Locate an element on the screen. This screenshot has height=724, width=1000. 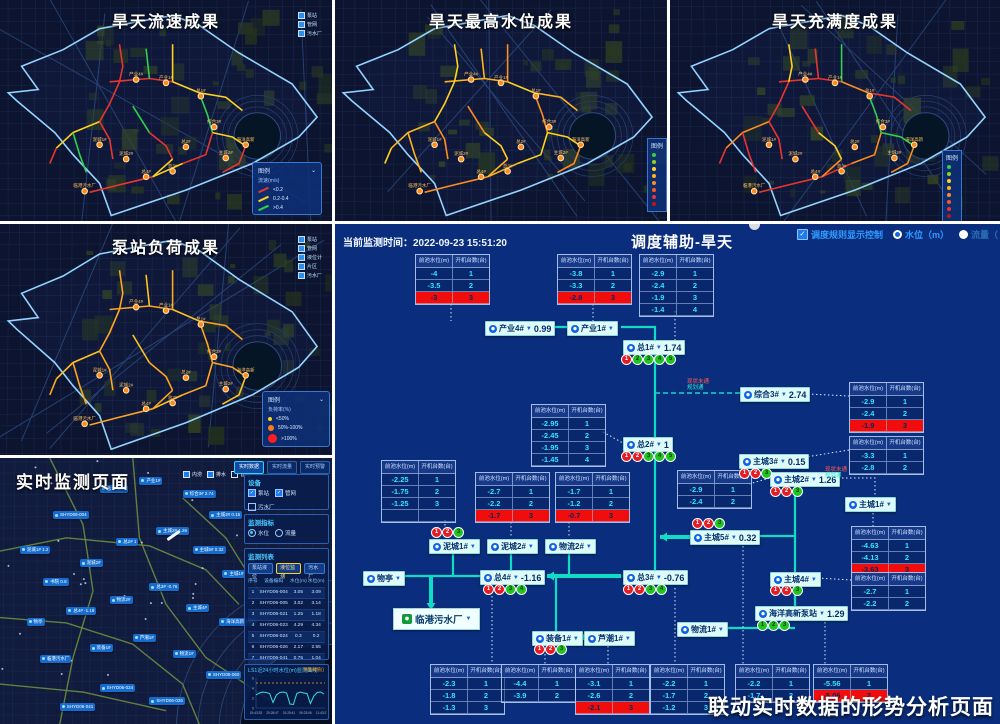
pump-node: 物流2# ▼ is located at coordinates (570, 546).